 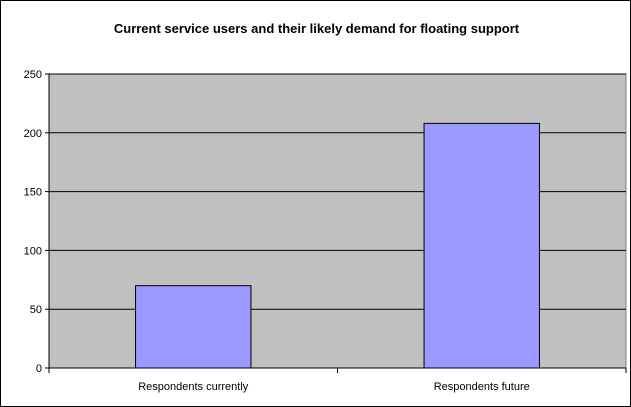 What do you see at coordinates (33, 193) in the screenshot?
I see `y-tick-label-3: 150` at bounding box center [33, 193].